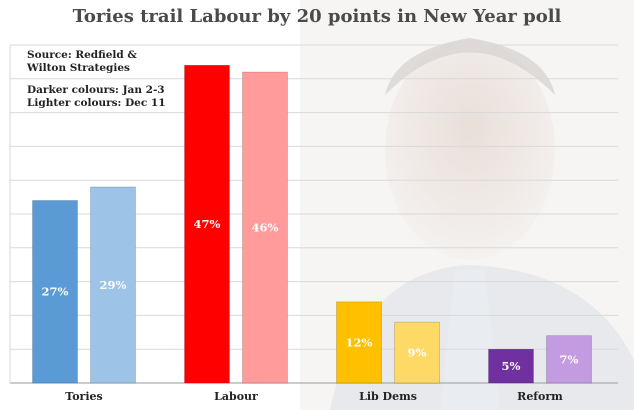 The height and width of the screenshot is (410, 634). Describe the element at coordinates (96, 90) in the screenshot. I see `dark-colors-note: Darker colours: Jan 2-3` at that location.